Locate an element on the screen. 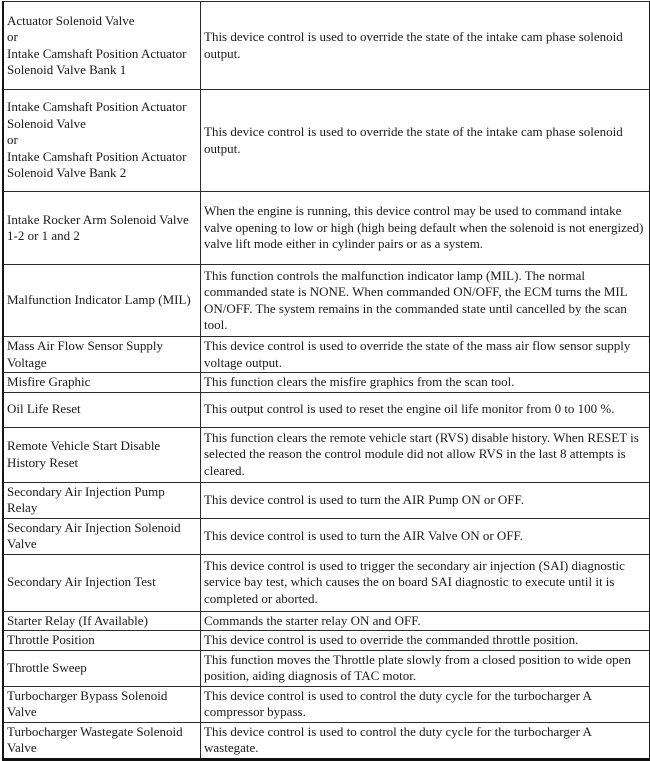  device-name-cell: Oil Life Reset is located at coordinates (102, 409).